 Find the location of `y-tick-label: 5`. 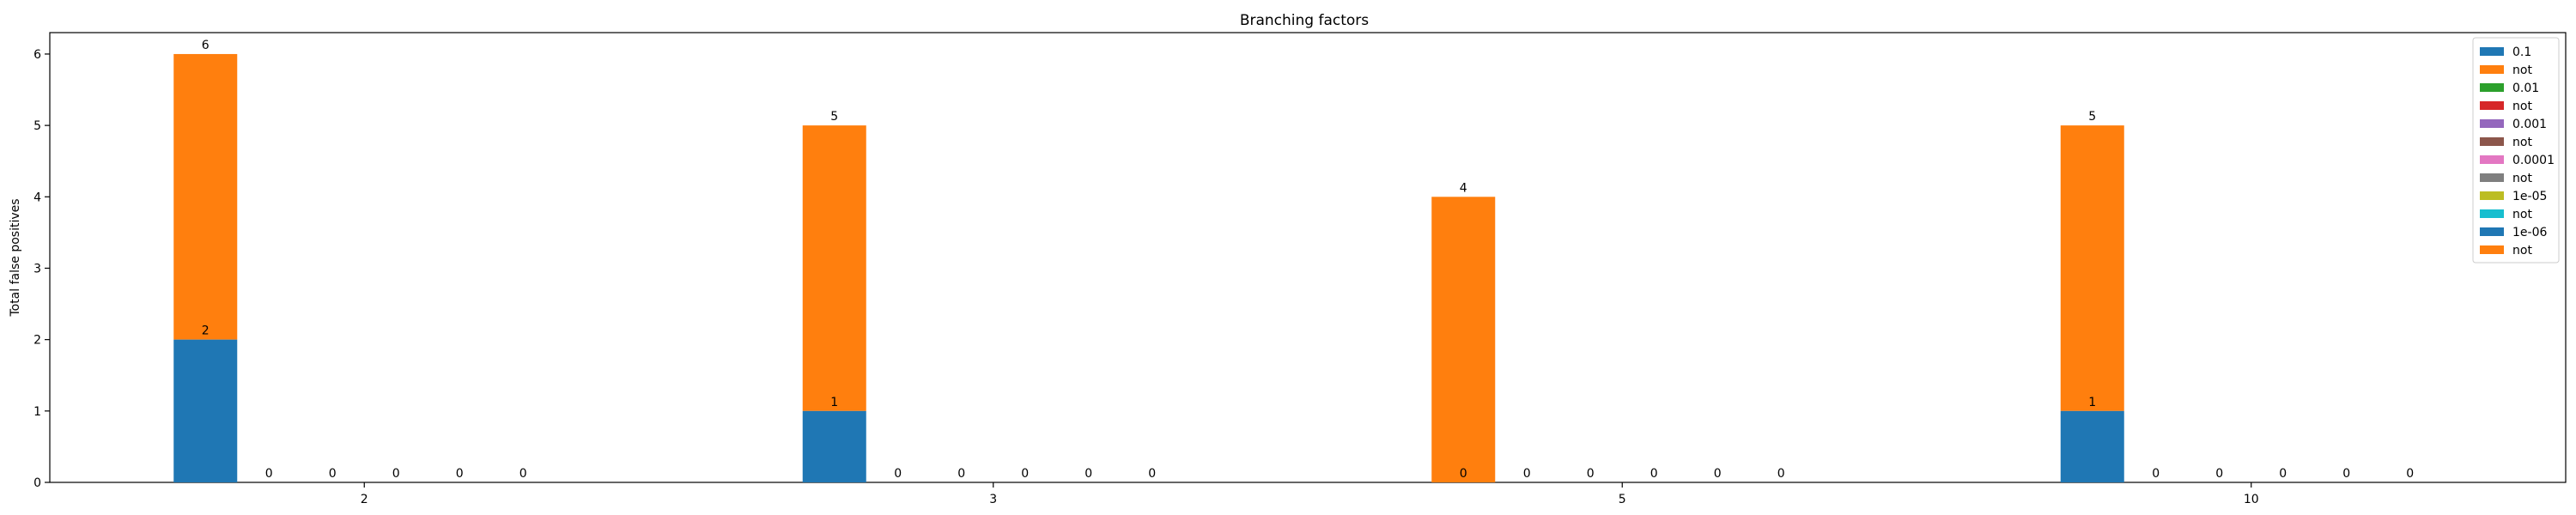

y-tick-label: 5 is located at coordinates (37, 126).